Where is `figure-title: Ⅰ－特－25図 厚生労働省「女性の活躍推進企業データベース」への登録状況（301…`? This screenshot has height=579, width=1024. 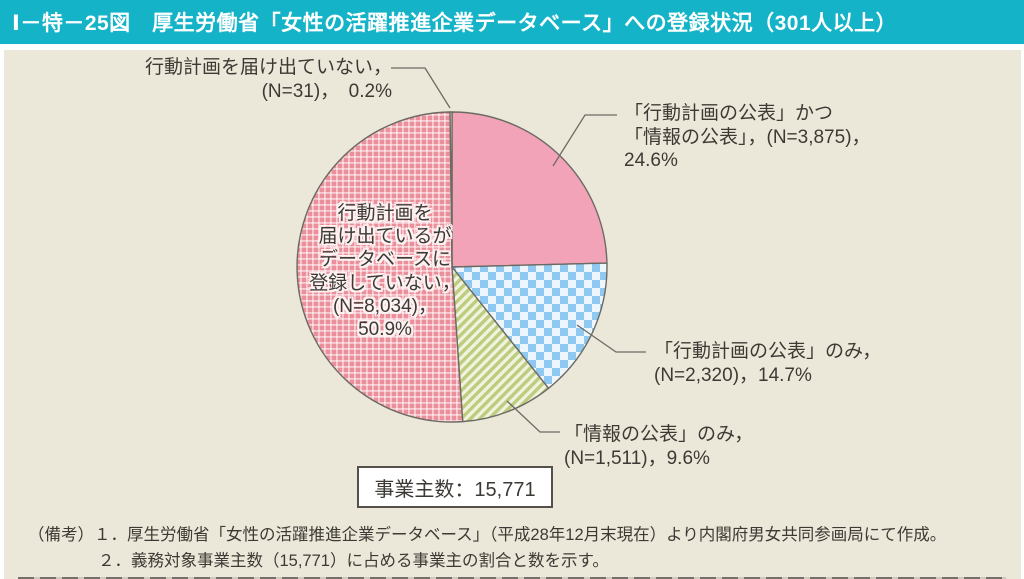
figure-title: Ⅰ－特－25図 厚生労働省「女性の活躍推進企業データベース」への登録状況（301… is located at coordinates (455, 23).